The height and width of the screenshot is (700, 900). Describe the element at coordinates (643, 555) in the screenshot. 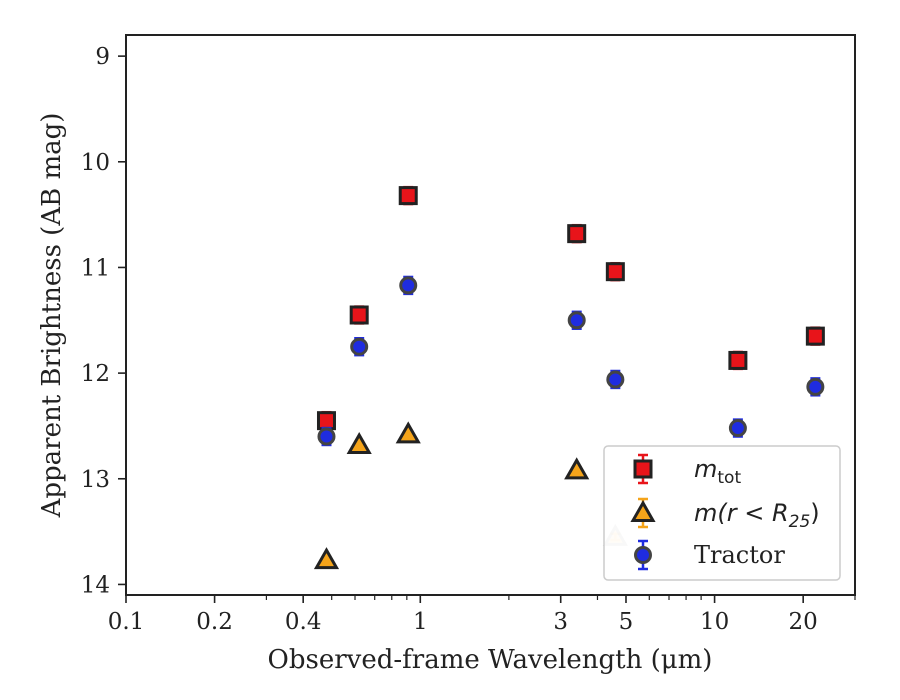

I see `legend-tractor-marker` at that location.